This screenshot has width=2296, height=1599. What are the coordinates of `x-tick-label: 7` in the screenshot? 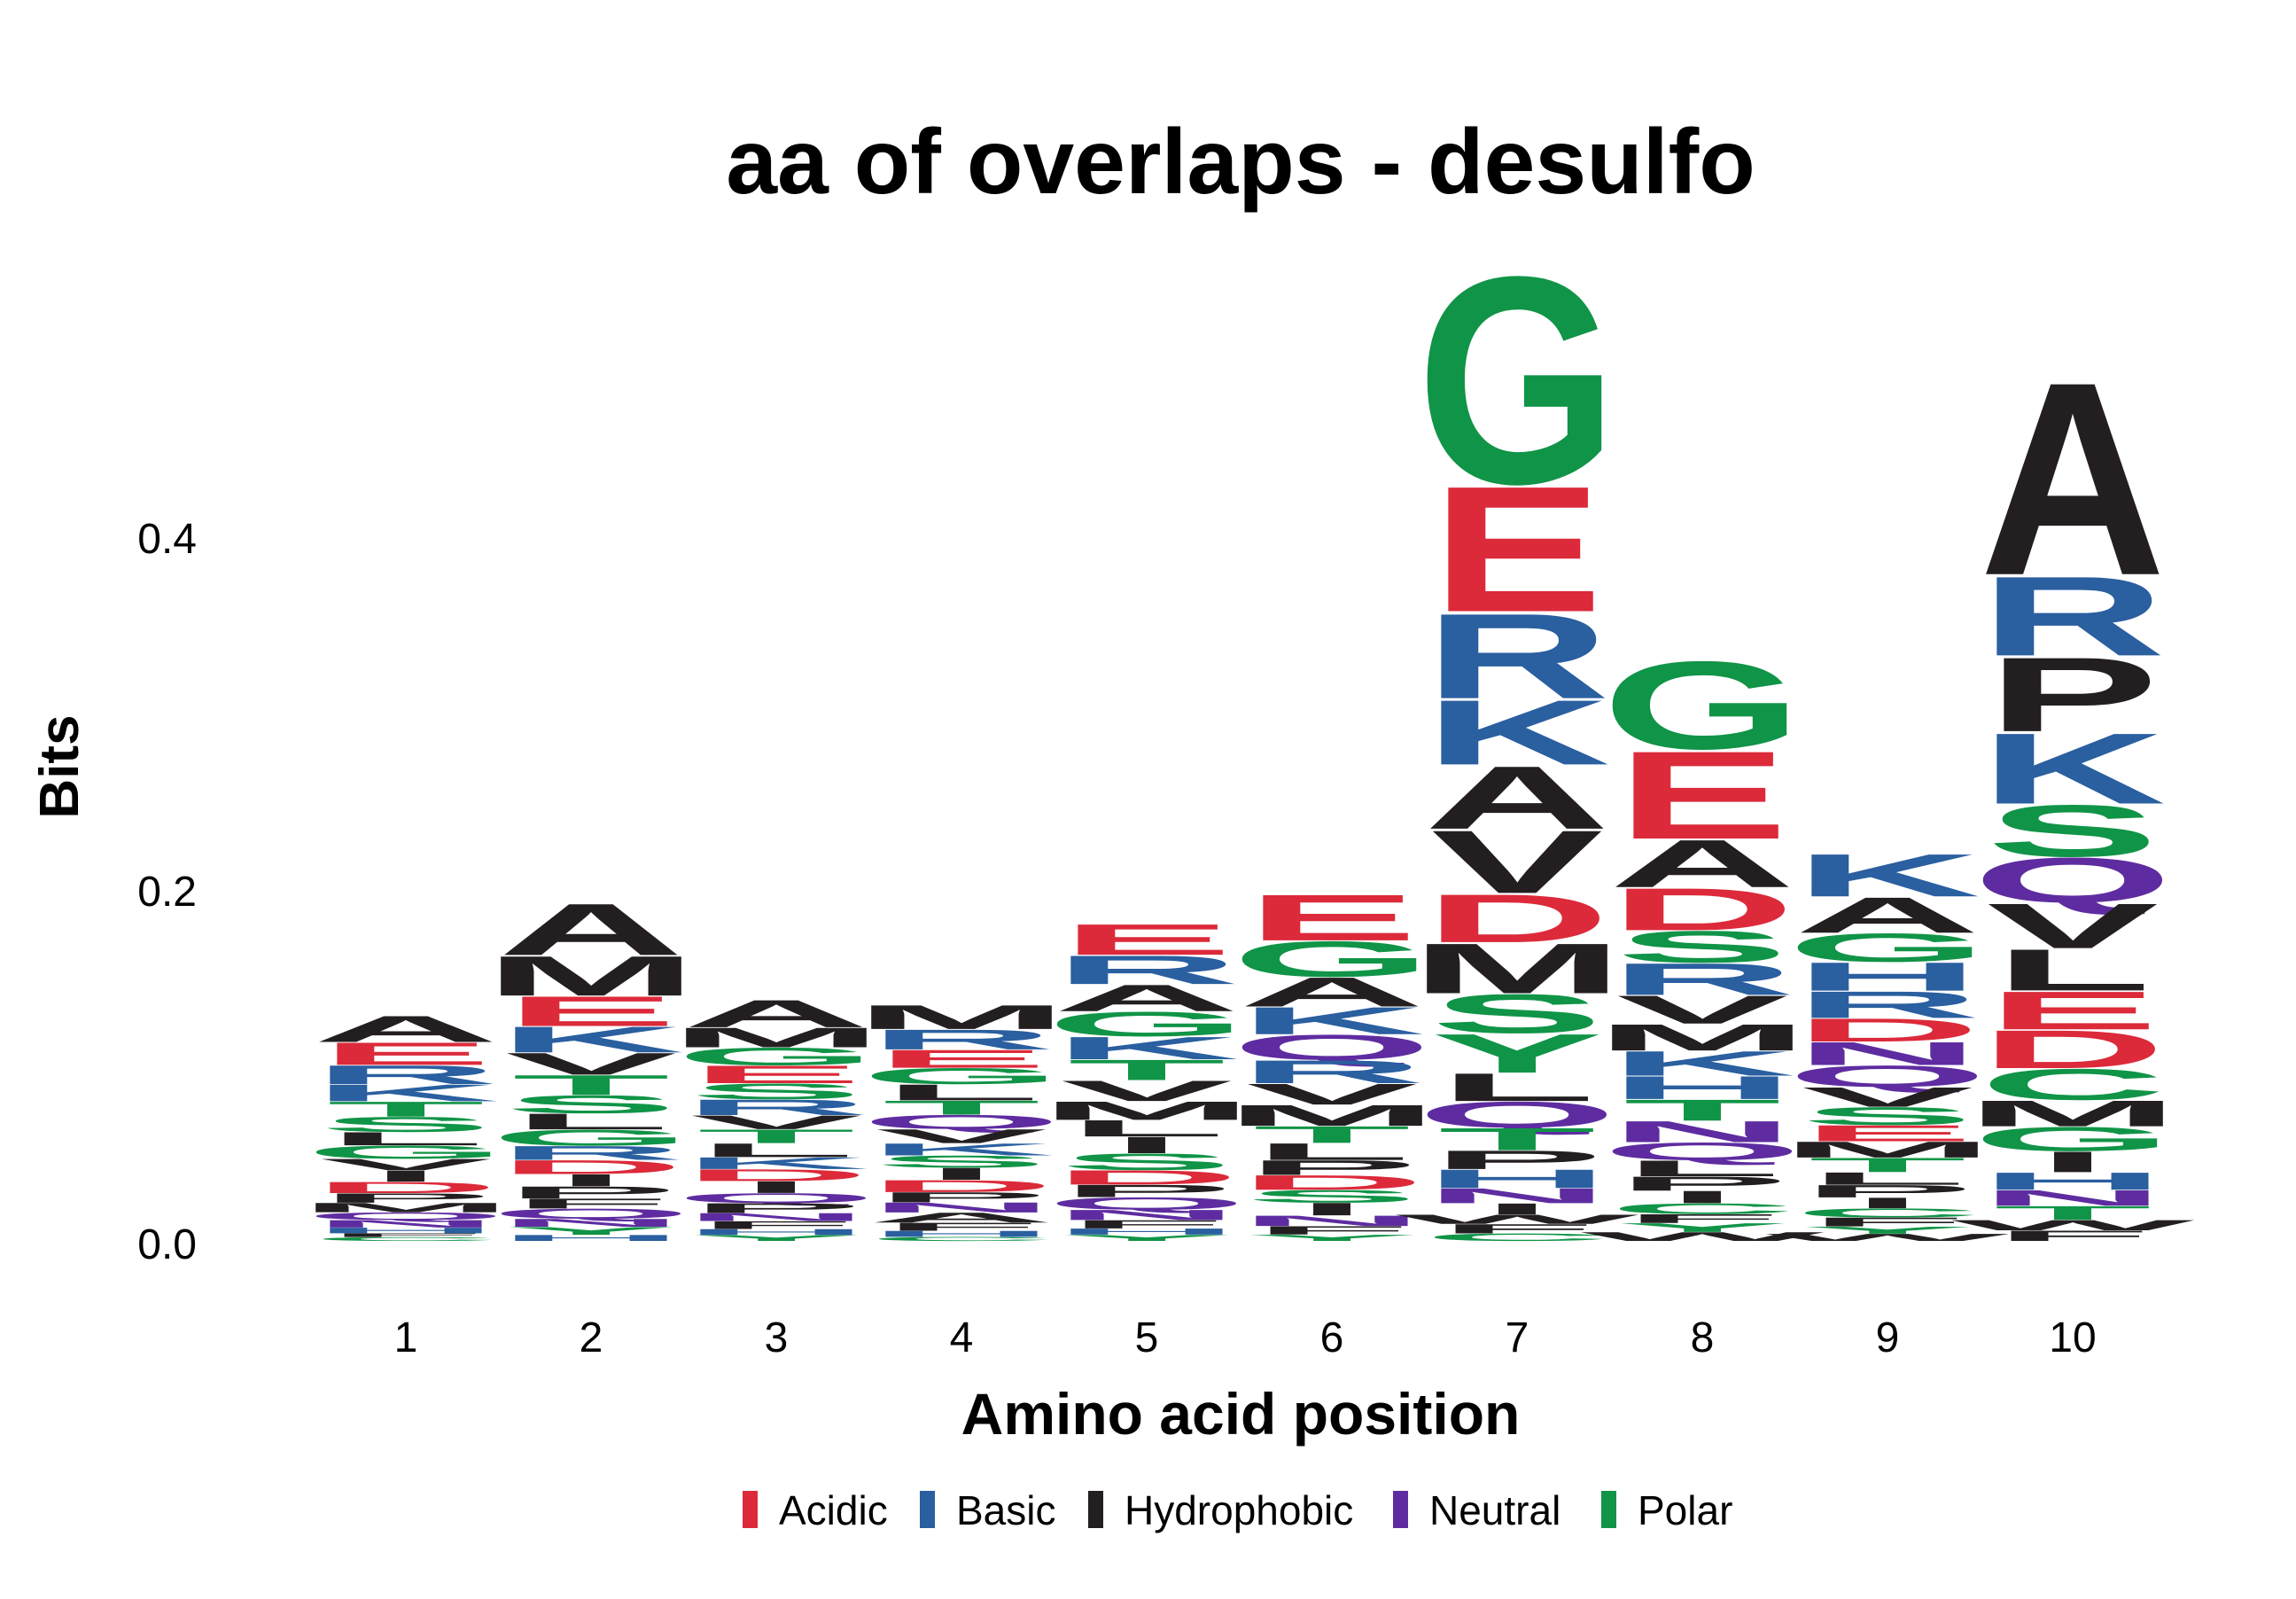 It's located at (1517, 1337).